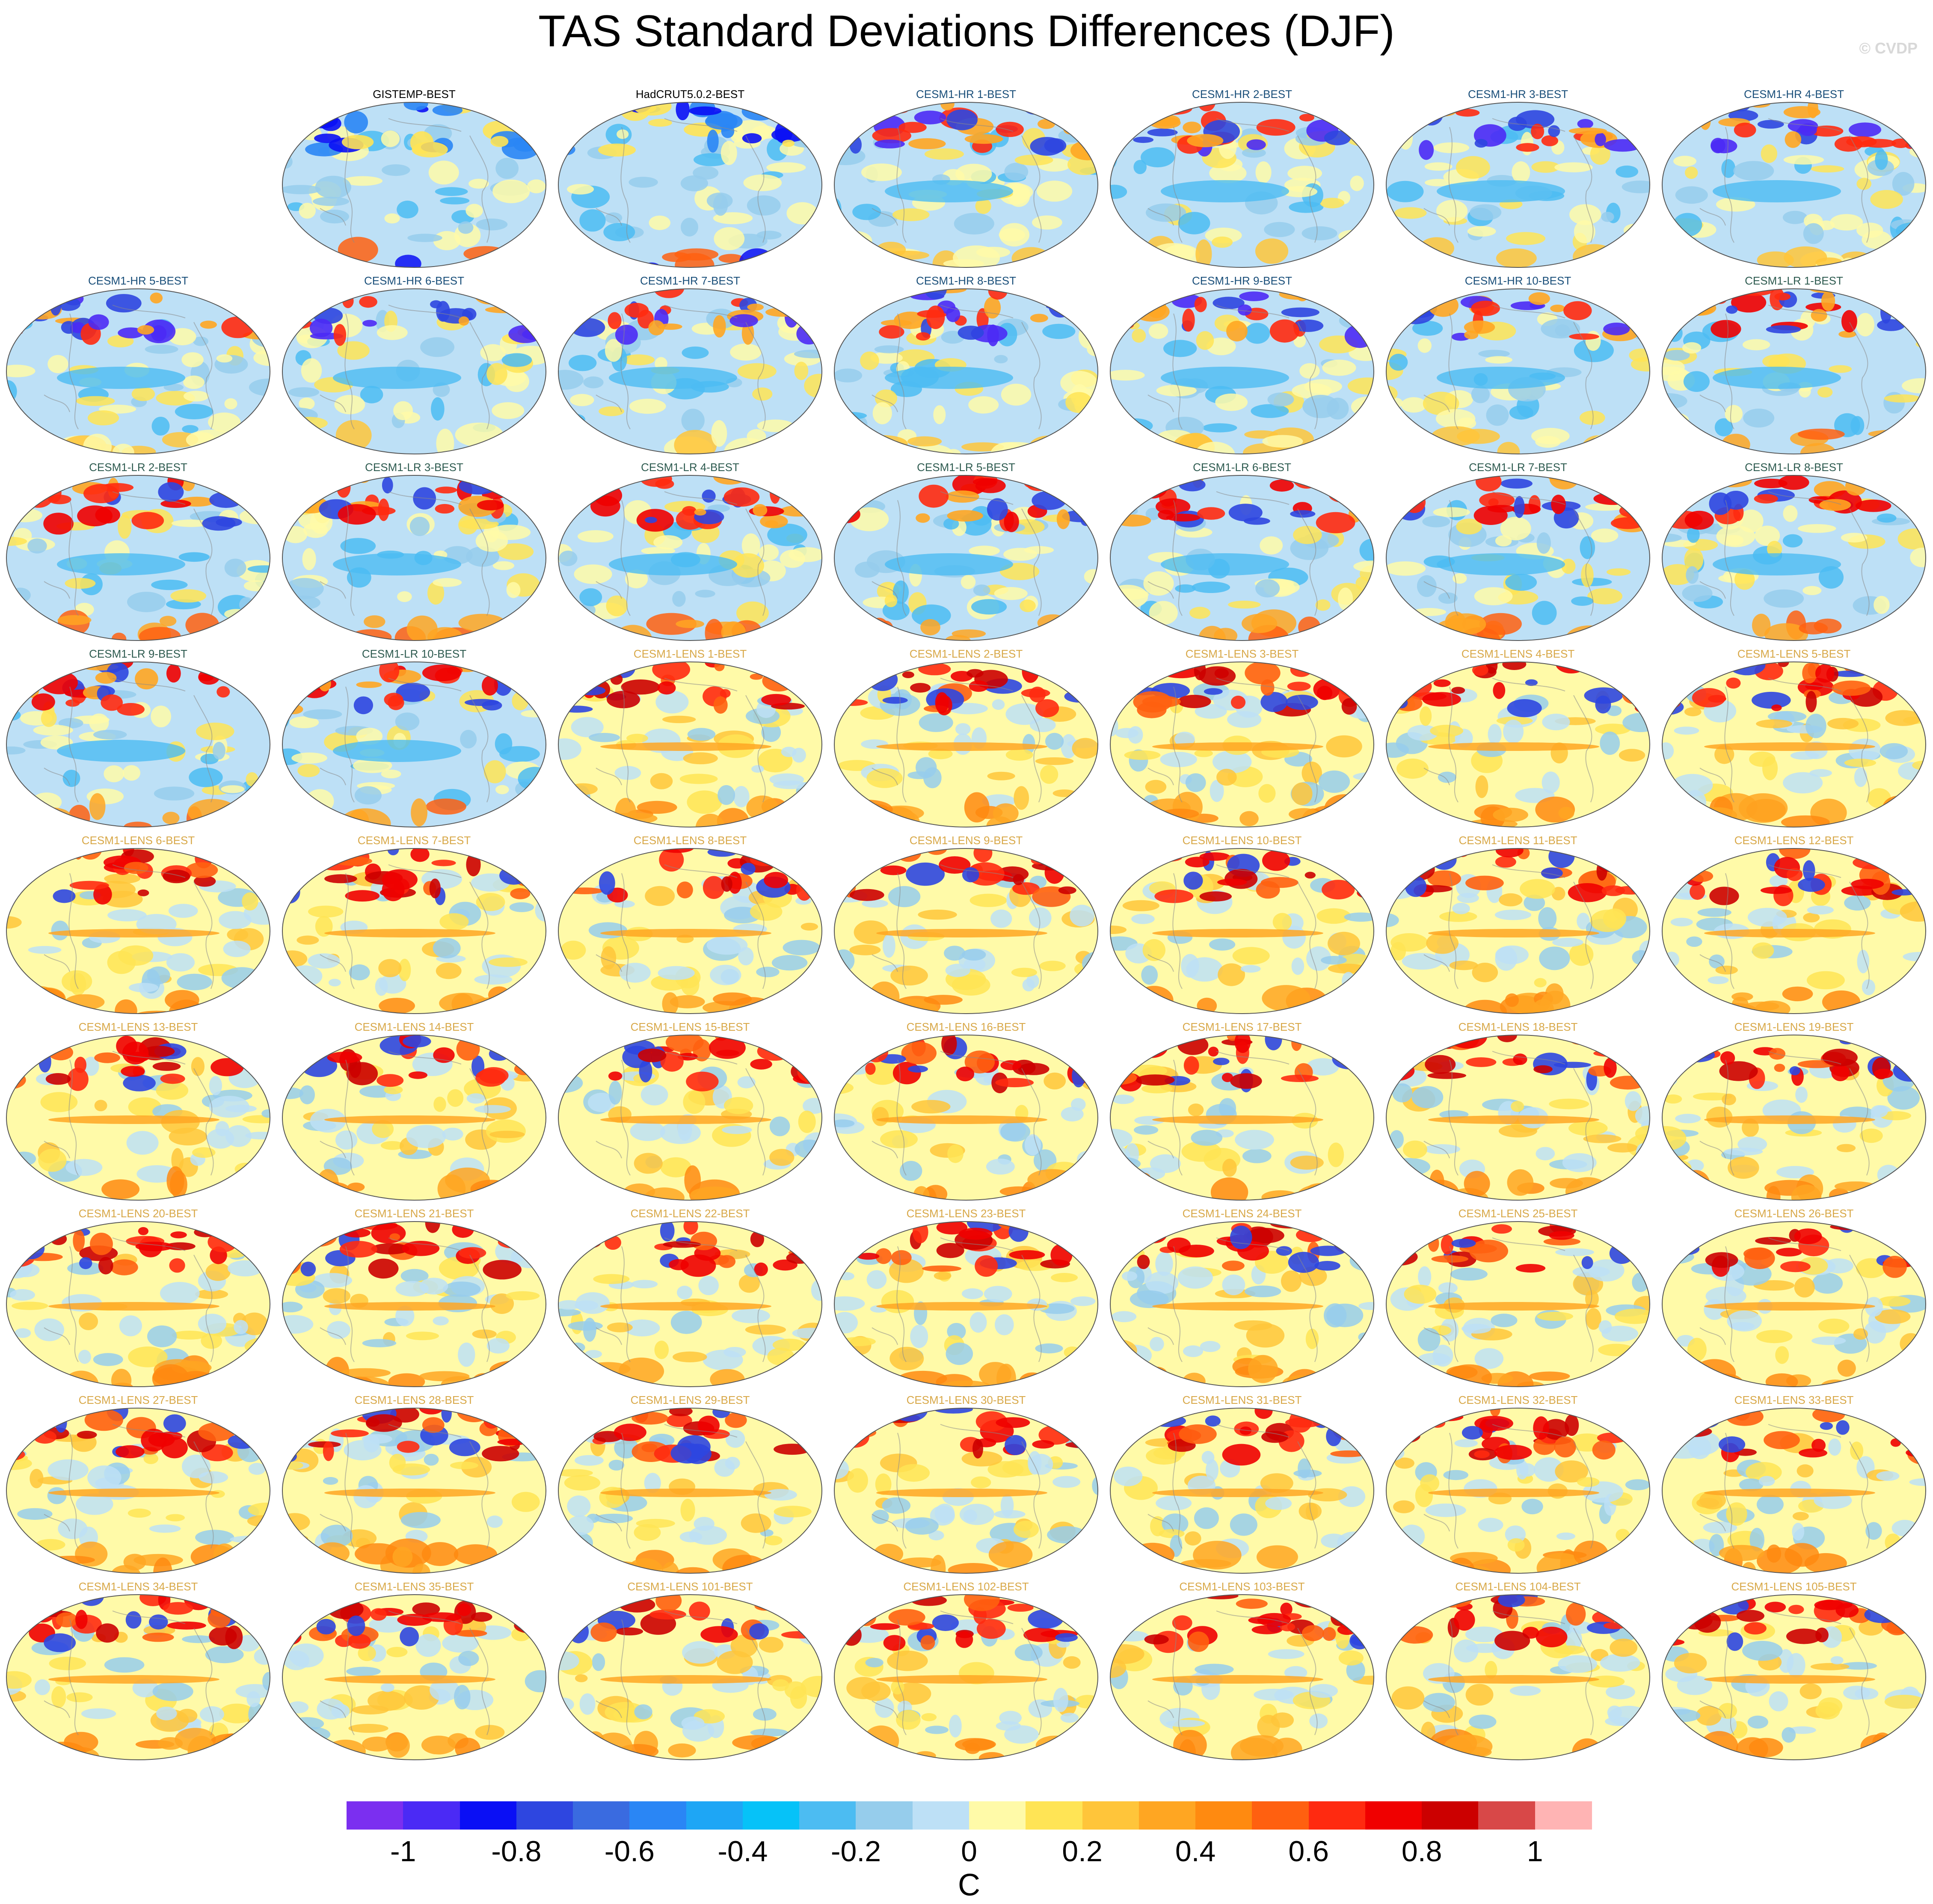 The height and width of the screenshot is (1904, 1933). Describe the element at coordinates (742, 1852) in the screenshot. I see `colorbar-tick-label: -0.4` at that location.